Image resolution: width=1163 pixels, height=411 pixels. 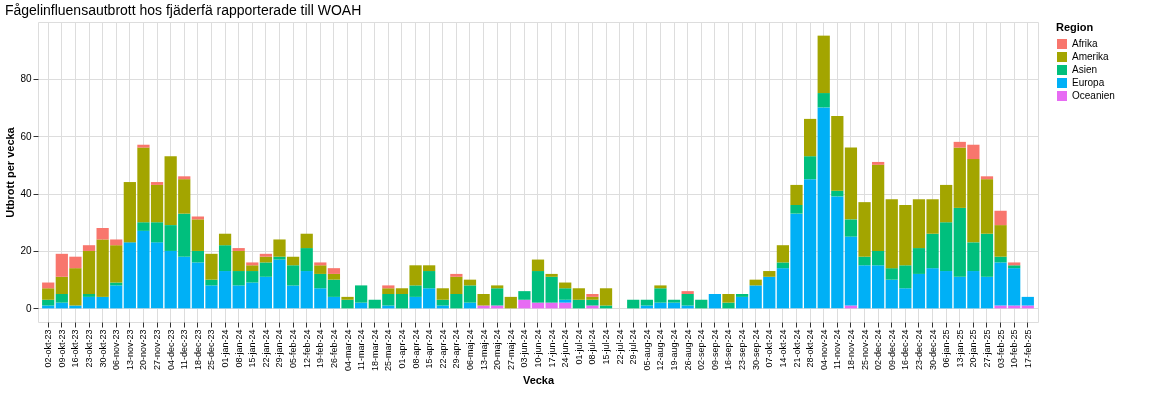 What do you see at coordinates (483, 350) in the screenshot?
I see `x-tick-label: 13-maj-24` at bounding box center [483, 350].